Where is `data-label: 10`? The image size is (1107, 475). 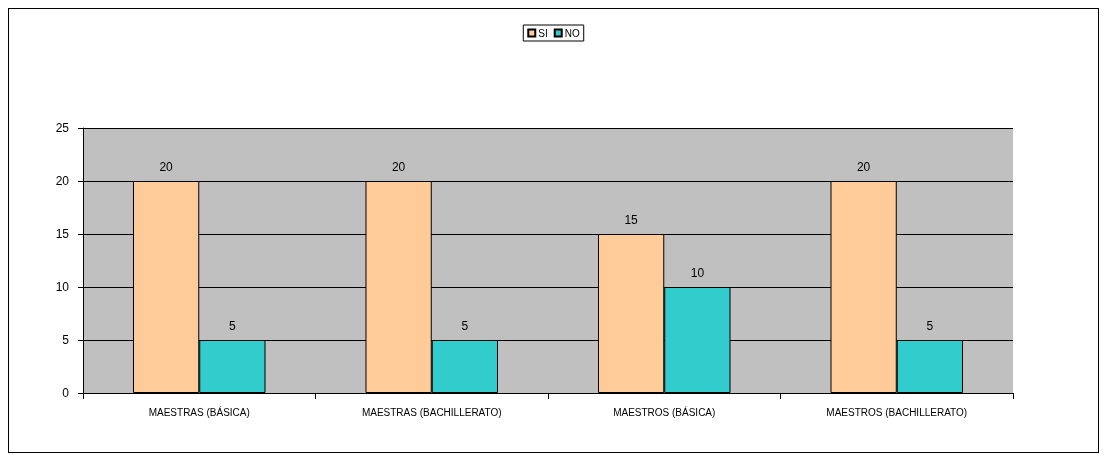
data-label: 10 is located at coordinates (697, 273).